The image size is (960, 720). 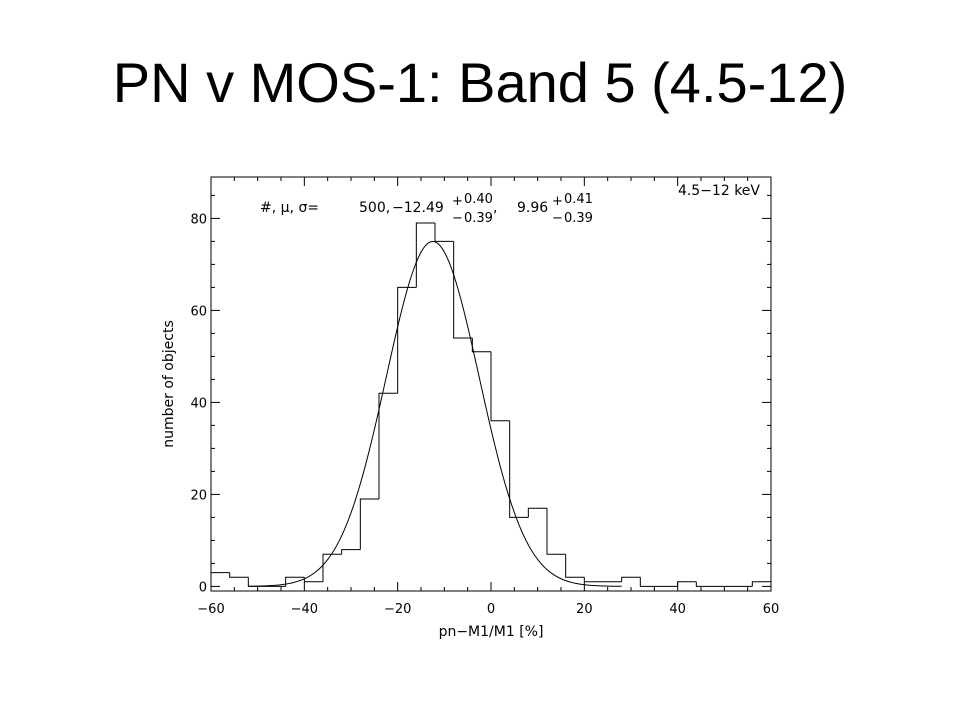 I want to click on stats-sigma-plus-sign: +, so click(x=557, y=201).